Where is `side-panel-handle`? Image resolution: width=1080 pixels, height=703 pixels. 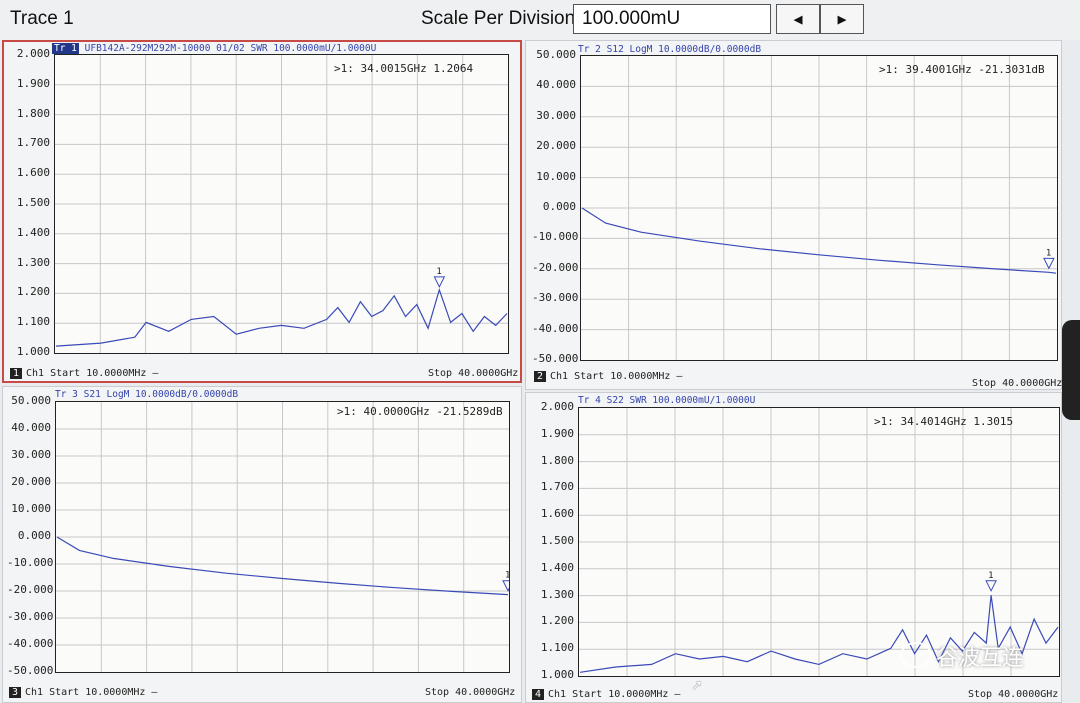
side-panel-handle is located at coordinates (1071, 370).